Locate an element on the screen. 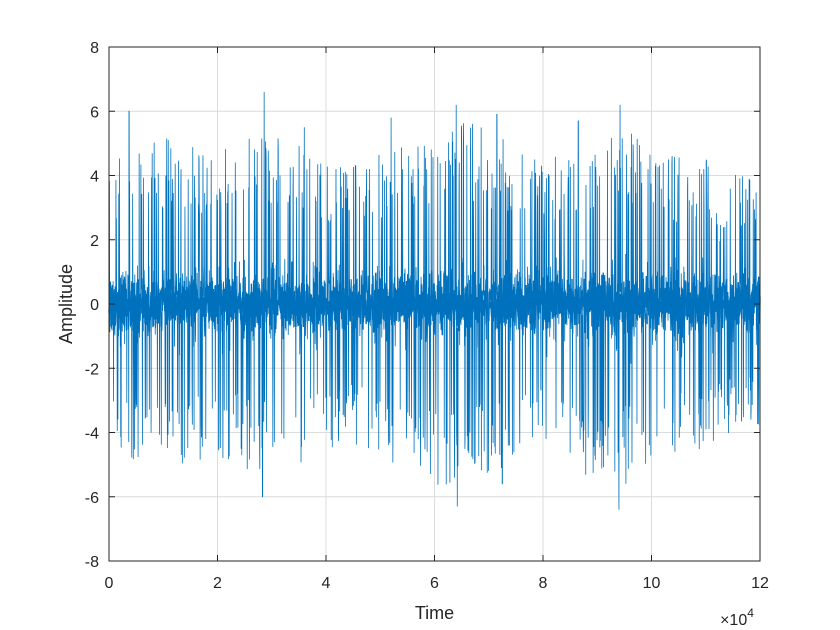  x-axis-exponent-base: ×10 is located at coordinates (733, 620).